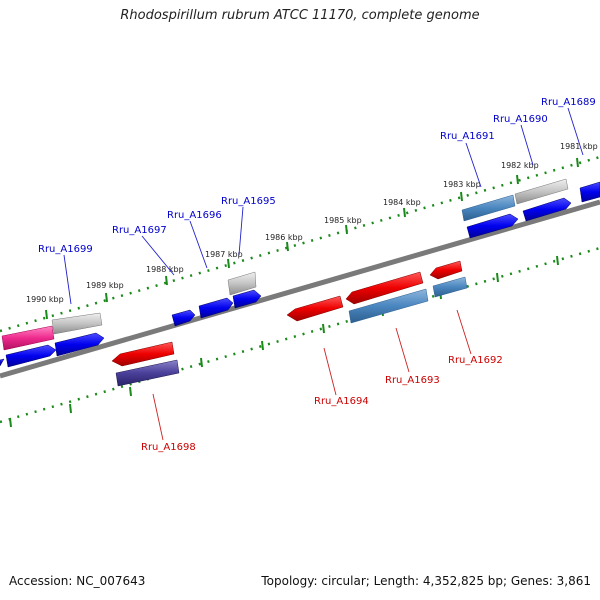 This screenshot has width=600, height=600. I want to click on gene-label-rru-a1694: Rru_A1694, so click(341, 401).